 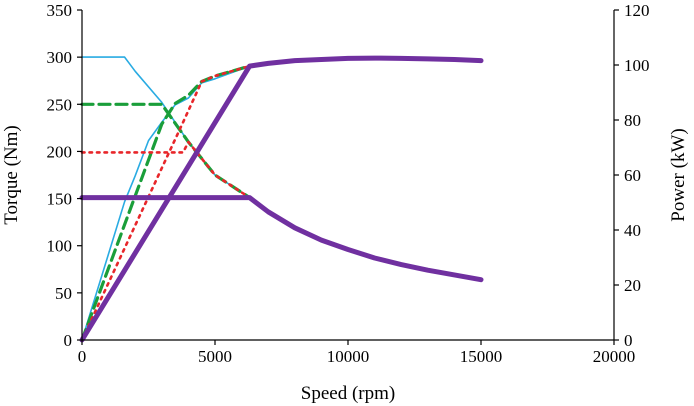 I want to click on x-tick-label: 0, so click(x=82, y=356).